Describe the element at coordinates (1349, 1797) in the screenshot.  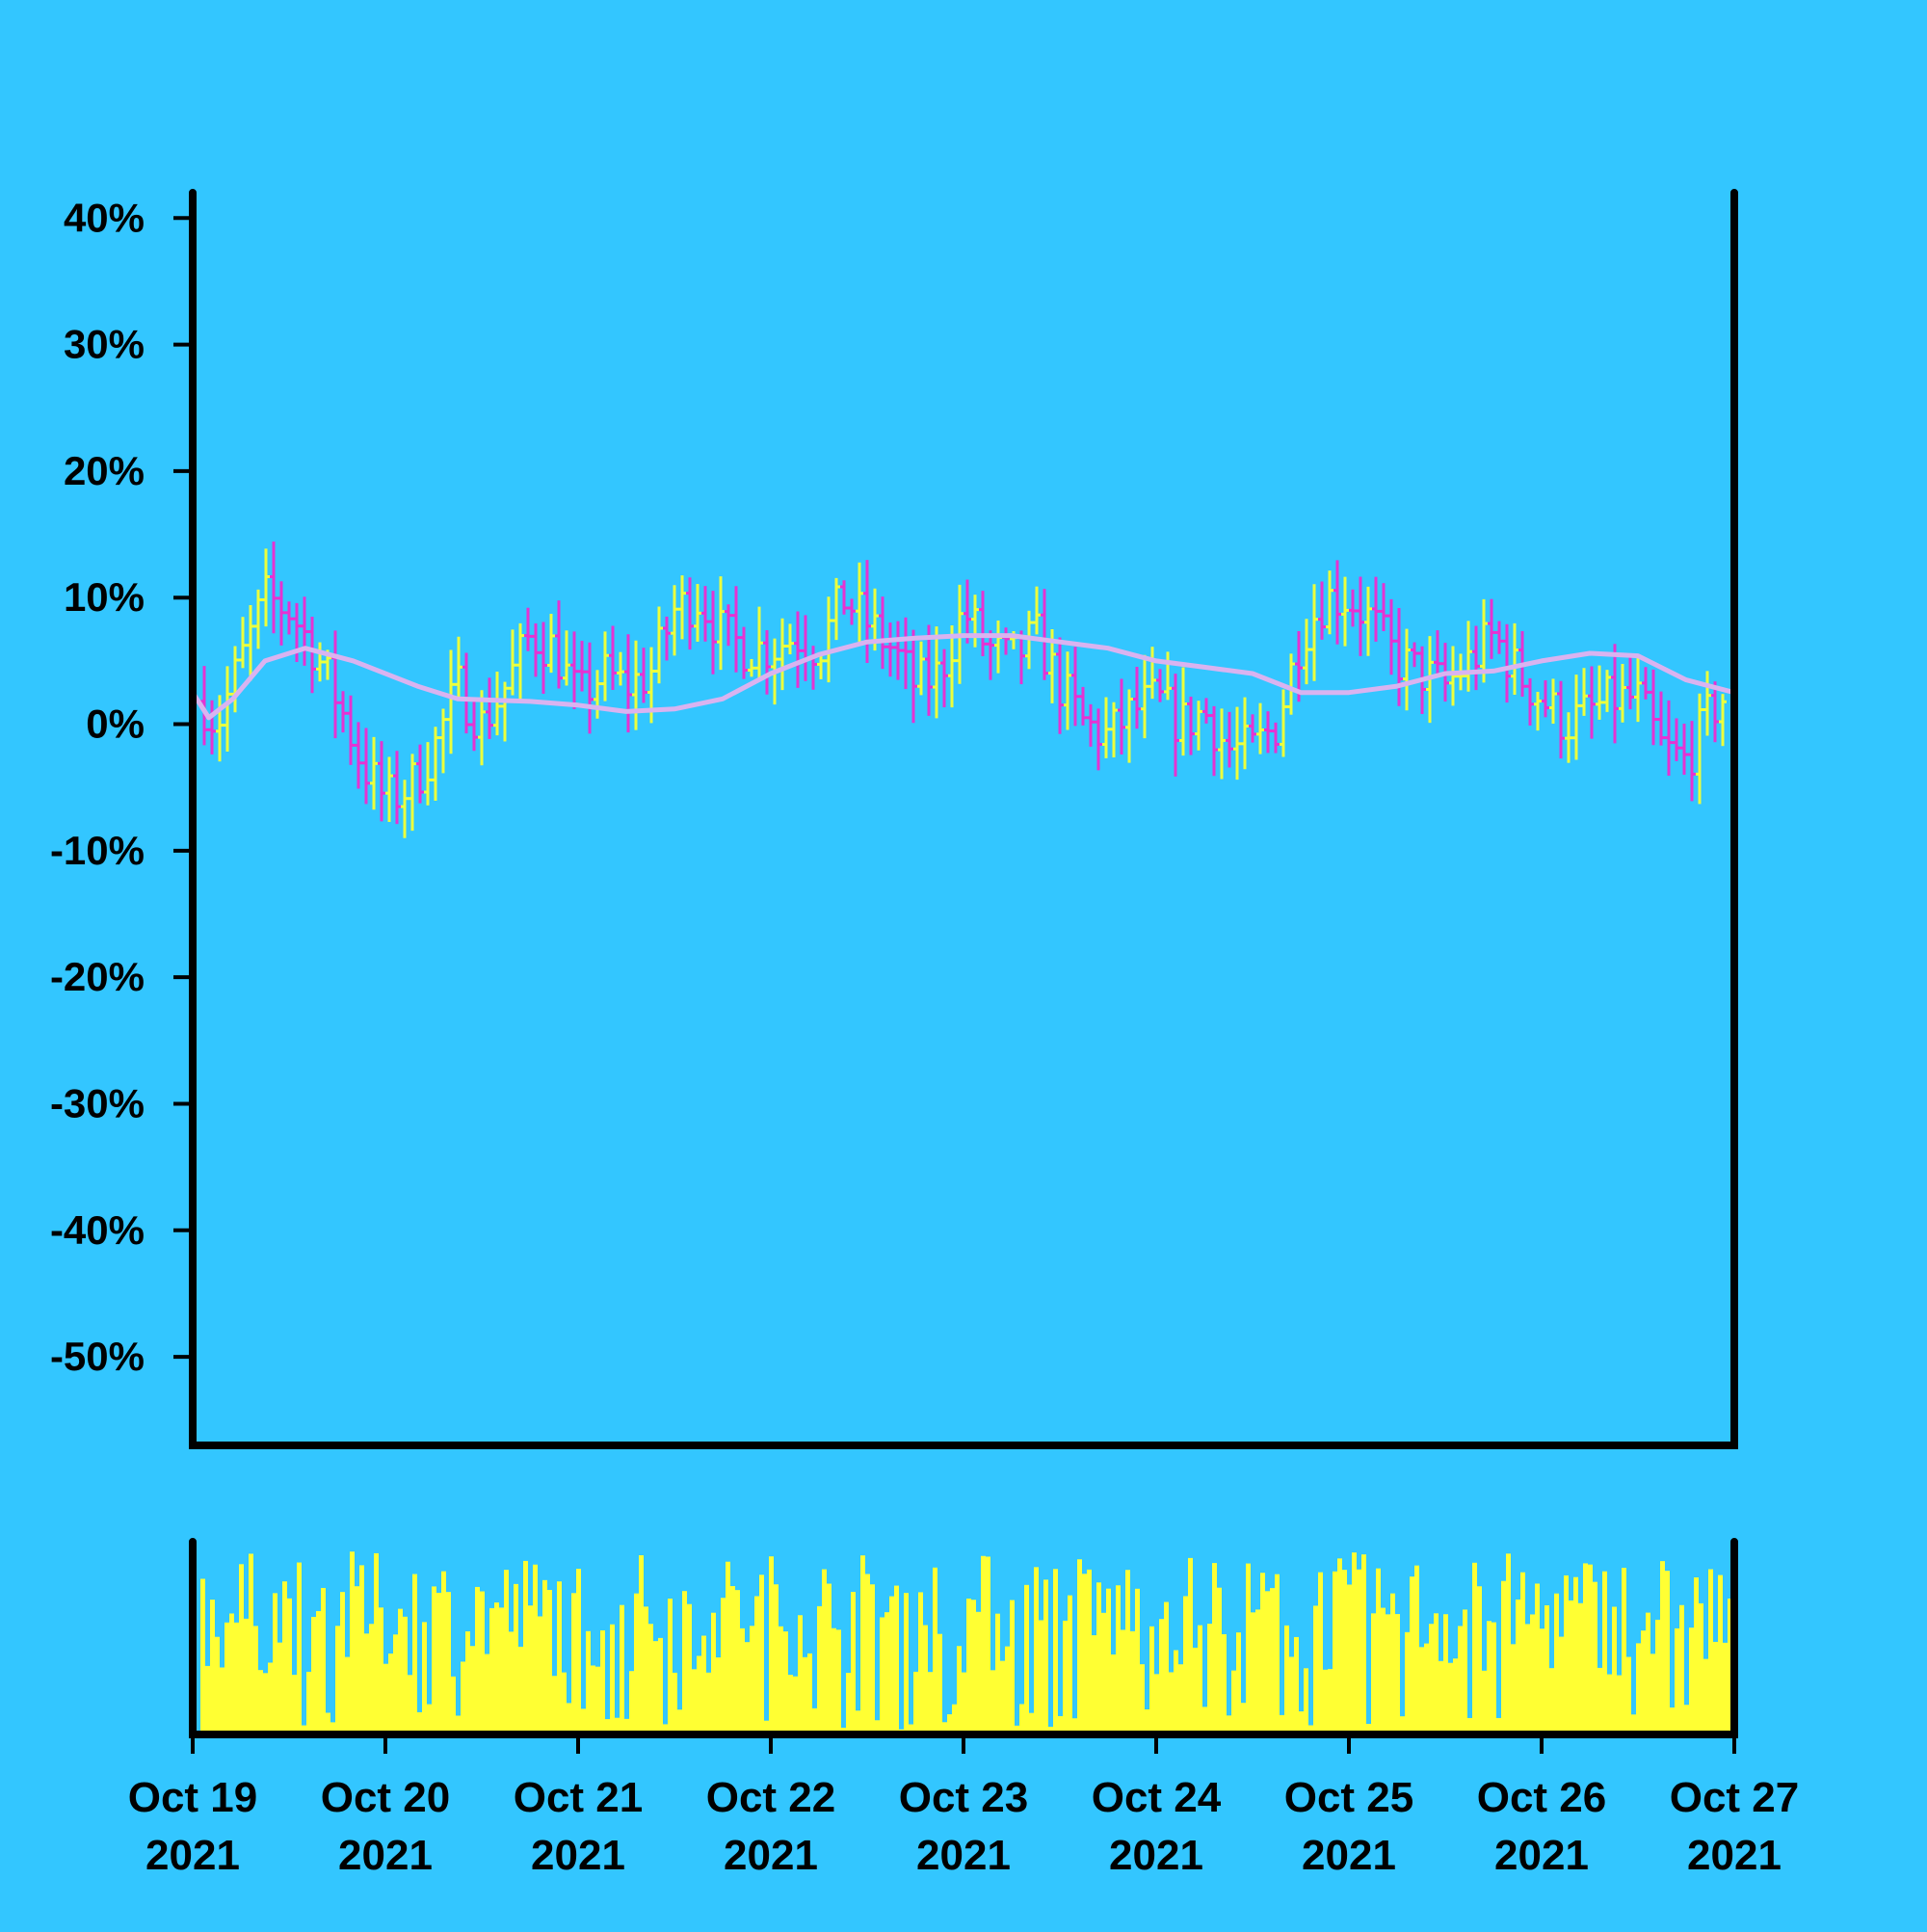
I see `x-tick-label-date: Oct 25` at that location.